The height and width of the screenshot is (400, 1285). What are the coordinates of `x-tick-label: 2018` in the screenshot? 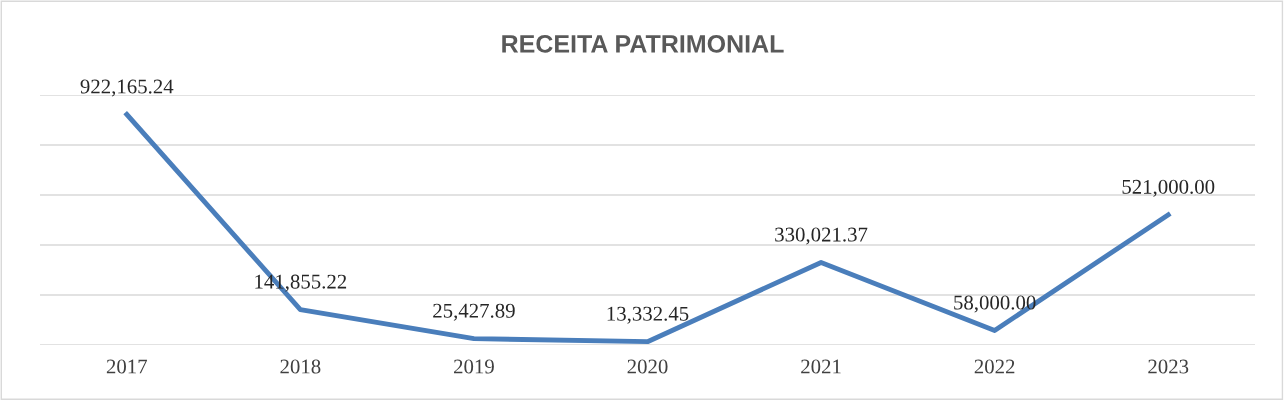 It's located at (300, 366).